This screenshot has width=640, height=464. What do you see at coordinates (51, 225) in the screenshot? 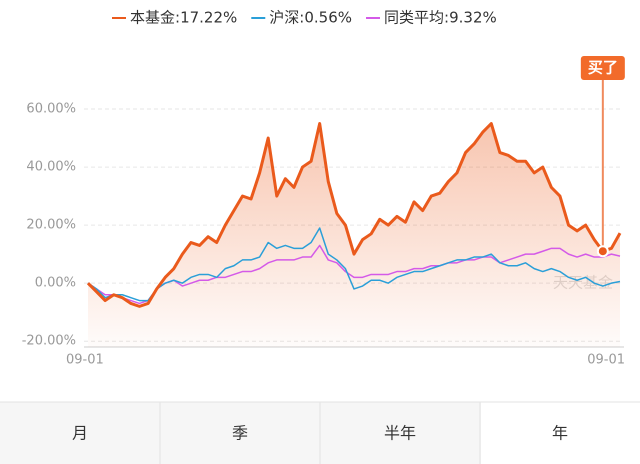
I see `y-tick-label: 20.00%` at bounding box center [51, 225].